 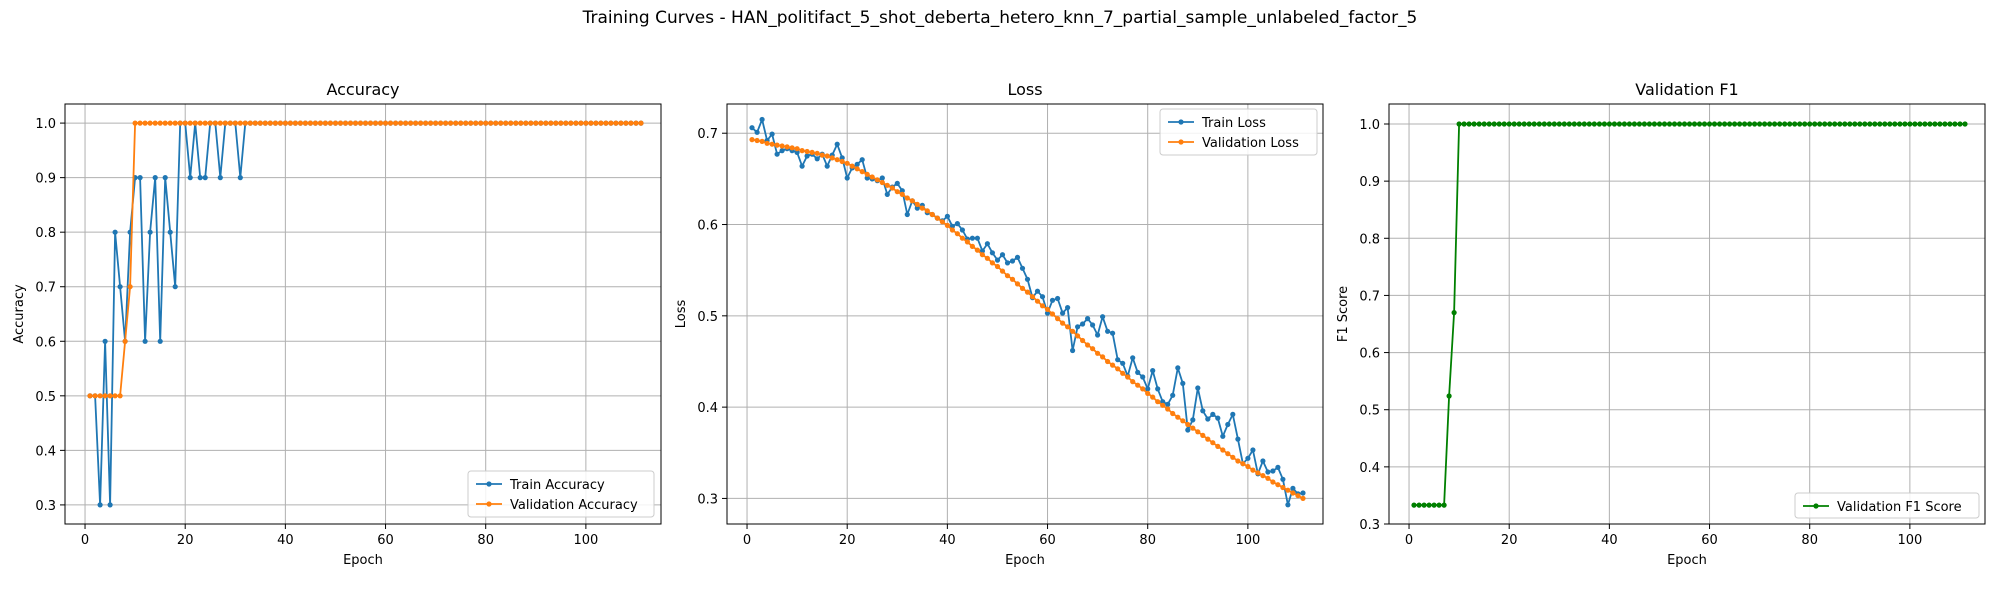 I want to click on x-tick-label: 40, so click(x=947, y=540).